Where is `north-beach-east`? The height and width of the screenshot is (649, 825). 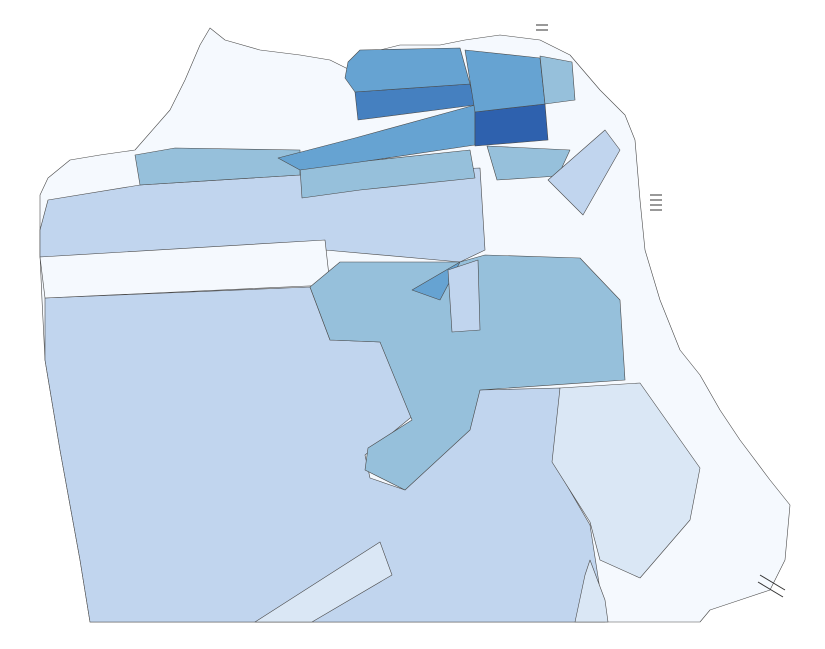
north-beach-east is located at coordinates (505, 81).